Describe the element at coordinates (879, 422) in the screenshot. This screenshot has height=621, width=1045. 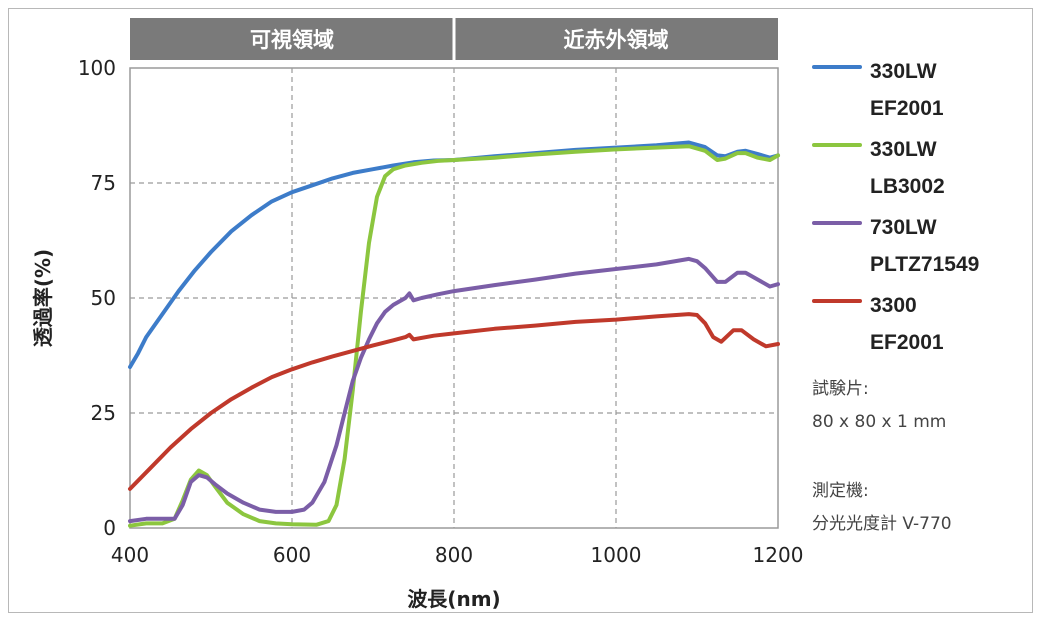
I see `specimen-value: 80 x 80 x 1 mm` at that location.